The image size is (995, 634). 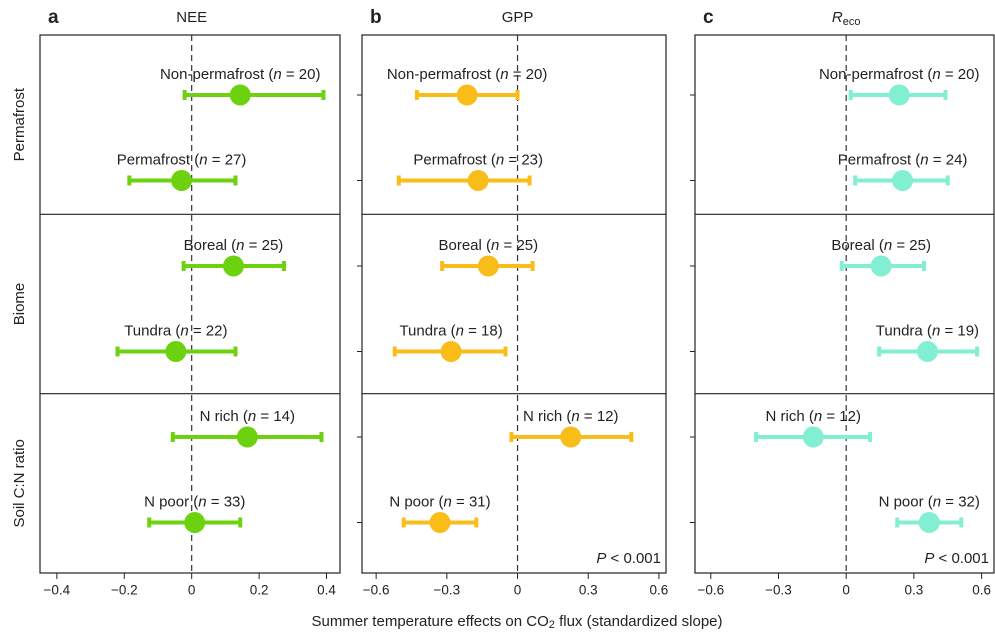 I want to click on panel-letter: c, so click(x=708, y=17).